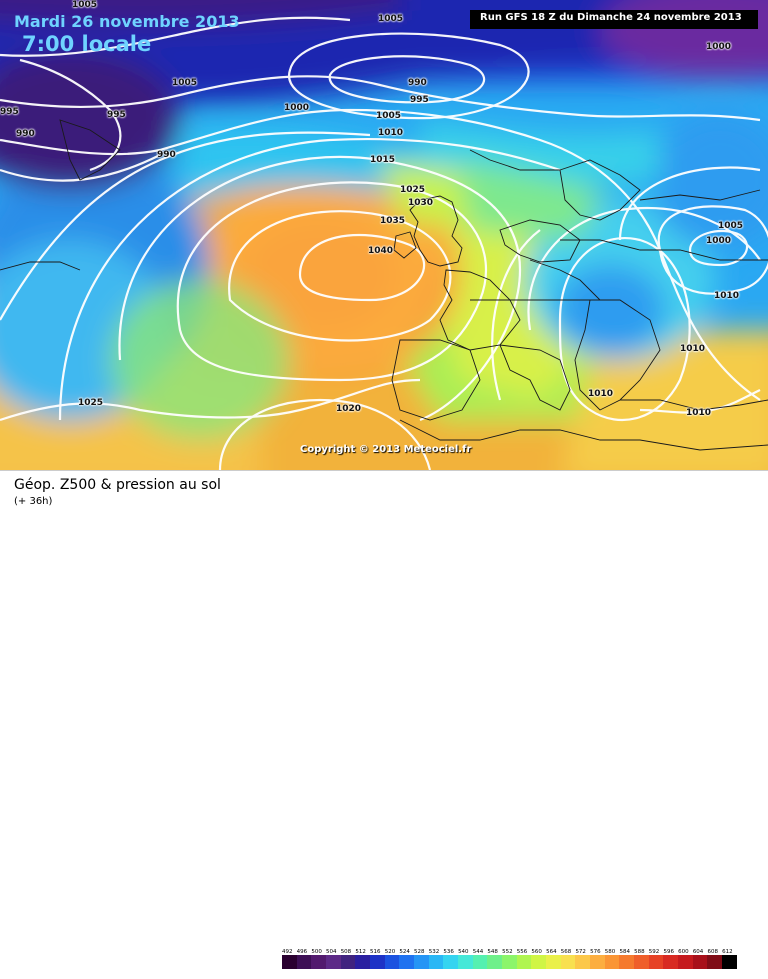  I want to click on isobar-label: 1020, so click(349, 409).